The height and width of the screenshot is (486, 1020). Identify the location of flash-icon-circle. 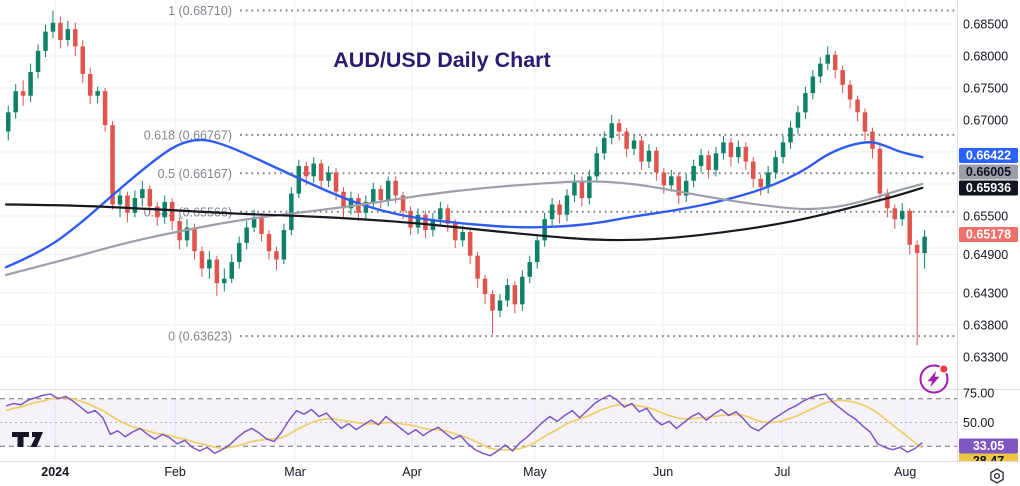
(934, 379).